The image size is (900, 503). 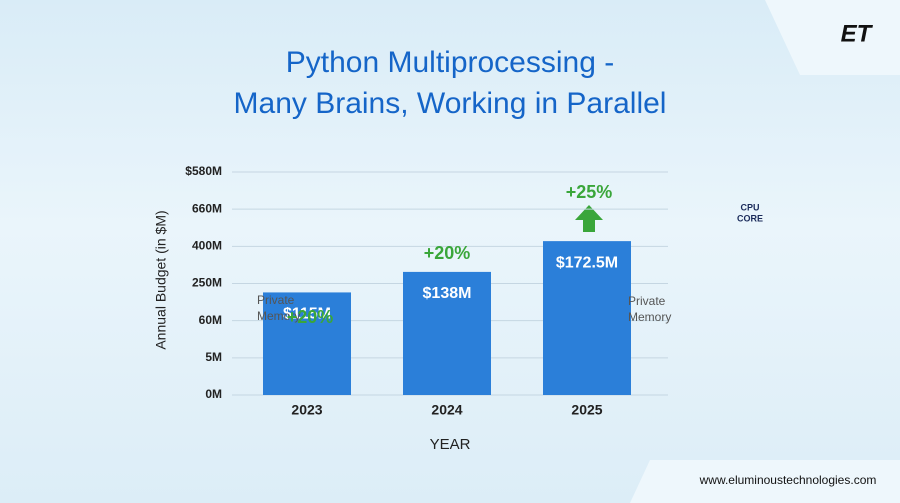 What do you see at coordinates (213, 357) in the screenshot?
I see `y-tick-label: 5M` at bounding box center [213, 357].